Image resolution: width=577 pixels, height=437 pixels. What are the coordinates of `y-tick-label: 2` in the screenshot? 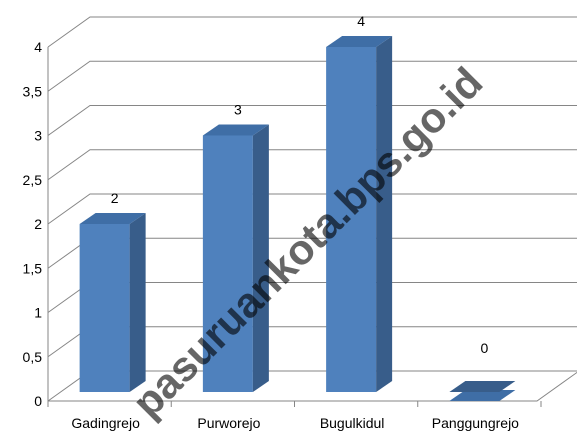 It's located at (38, 224).